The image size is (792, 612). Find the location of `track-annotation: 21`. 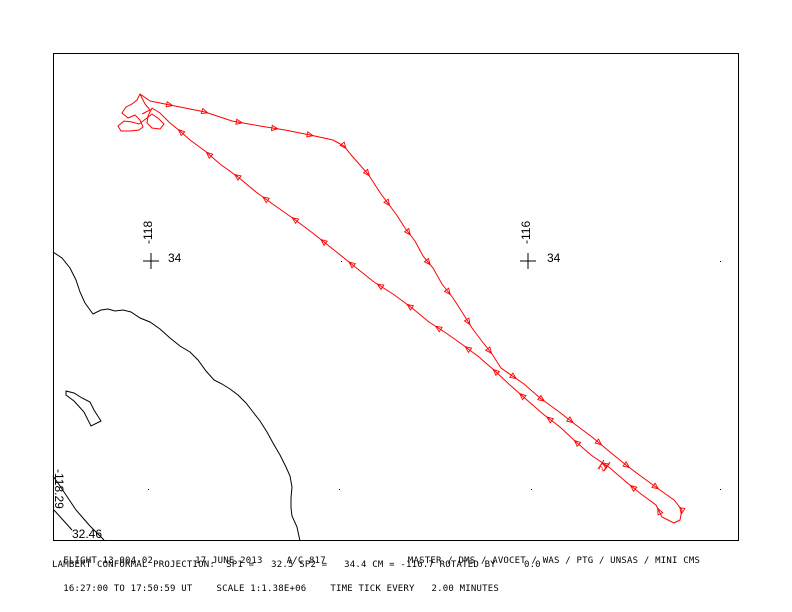

track-annotation: 21 is located at coordinates (603, 466).